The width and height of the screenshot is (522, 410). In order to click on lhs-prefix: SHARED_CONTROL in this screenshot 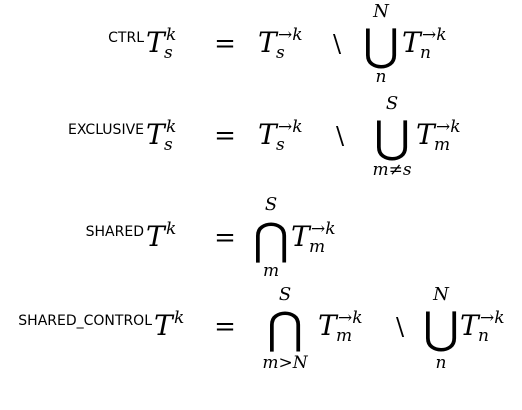, I will do `click(85, 321)`.